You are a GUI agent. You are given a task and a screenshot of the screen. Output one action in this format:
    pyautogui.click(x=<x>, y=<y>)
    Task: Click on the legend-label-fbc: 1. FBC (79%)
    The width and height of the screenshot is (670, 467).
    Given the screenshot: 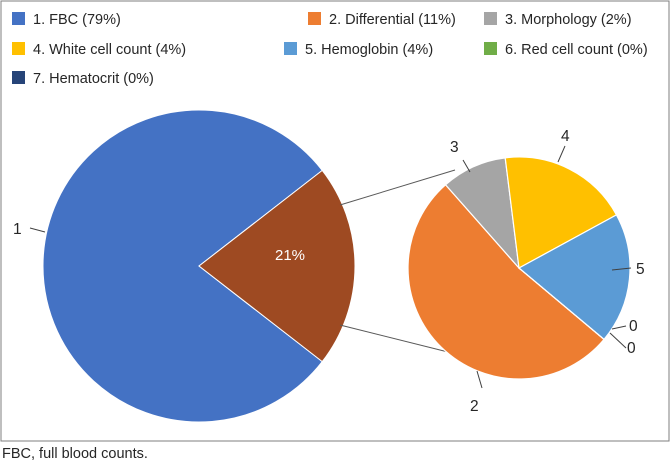 What is the action you would take?
    pyautogui.click(x=77, y=20)
    